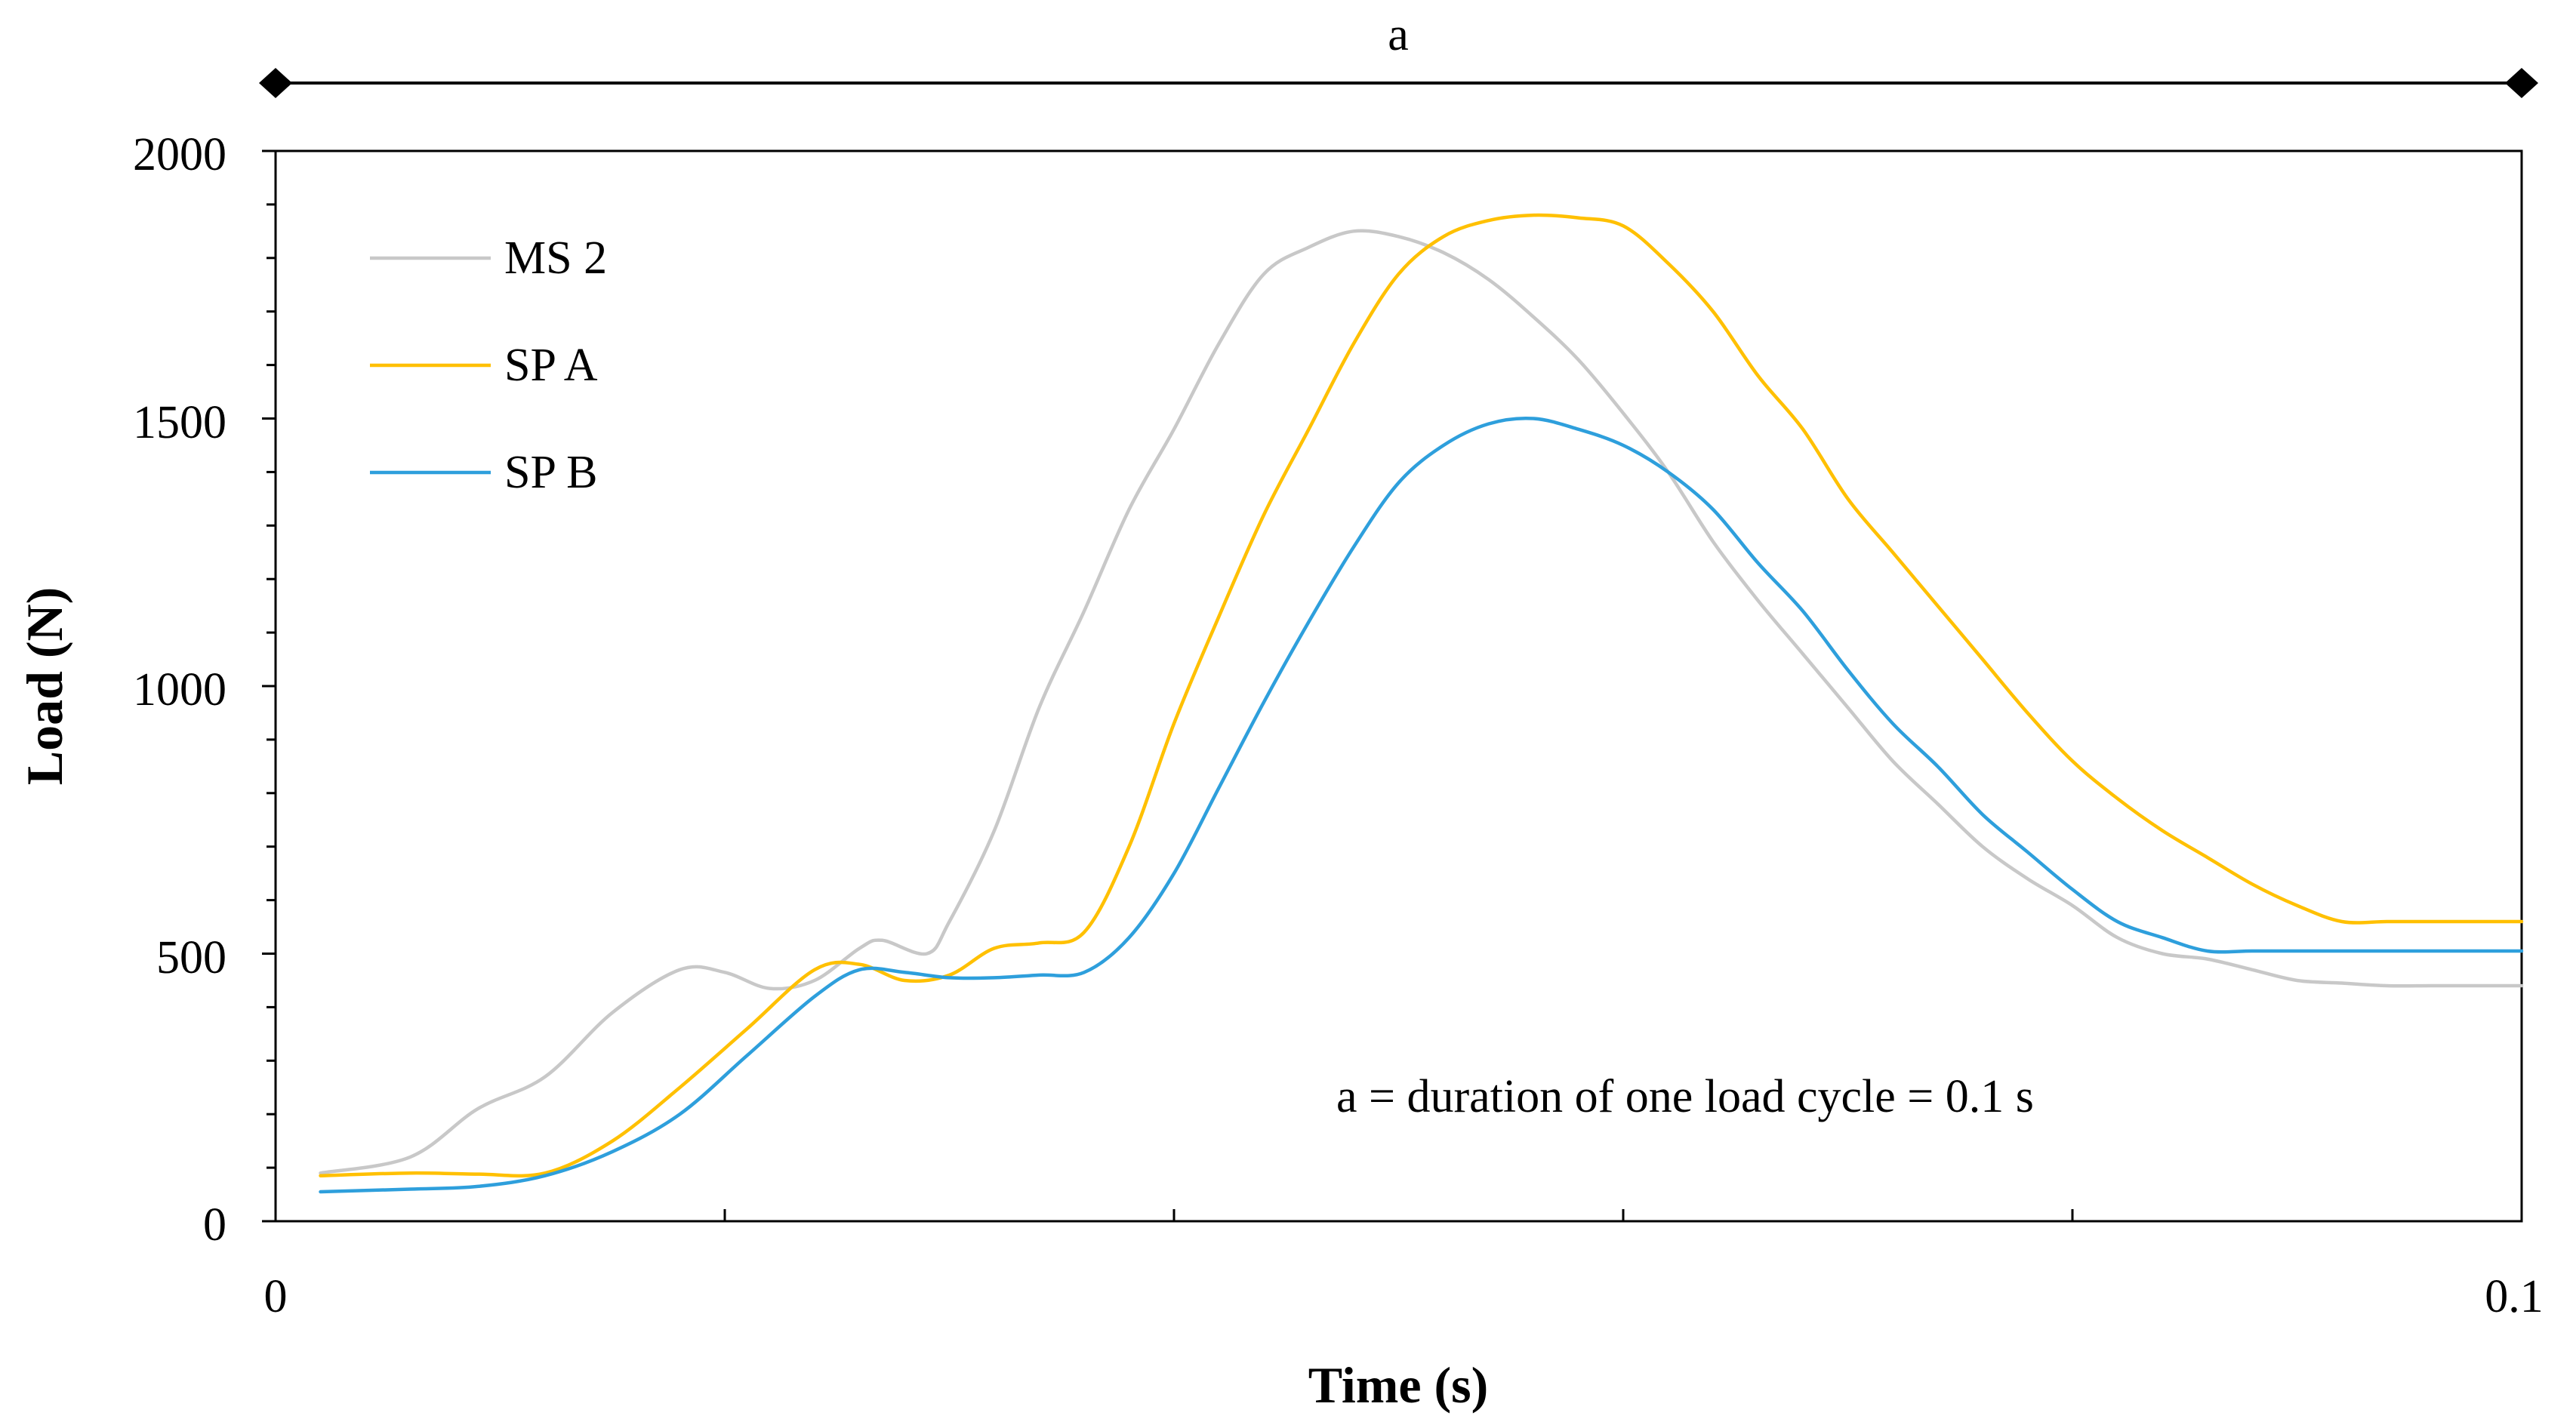 This screenshot has width=2576, height=1425. What do you see at coordinates (1398, 1215) in the screenshot?
I see `x-axis-ticks` at bounding box center [1398, 1215].